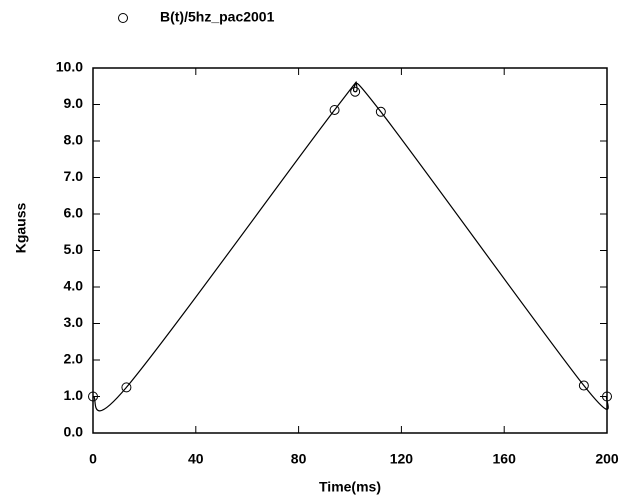 The height and width of the screenshot is (499, 634). Describe the element at coordinates (74, 359) in the screenshot. I see `y-tick-label: 2.0` at that location.